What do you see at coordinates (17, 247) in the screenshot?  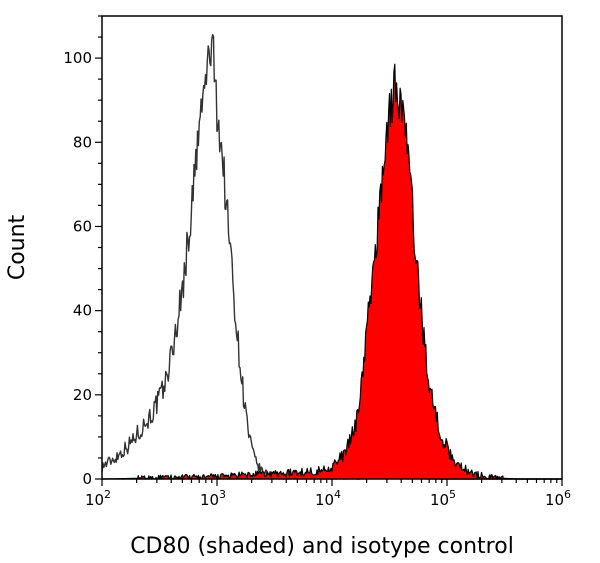 I see `y-axis-title: Count` at bounding box center [17, 247].